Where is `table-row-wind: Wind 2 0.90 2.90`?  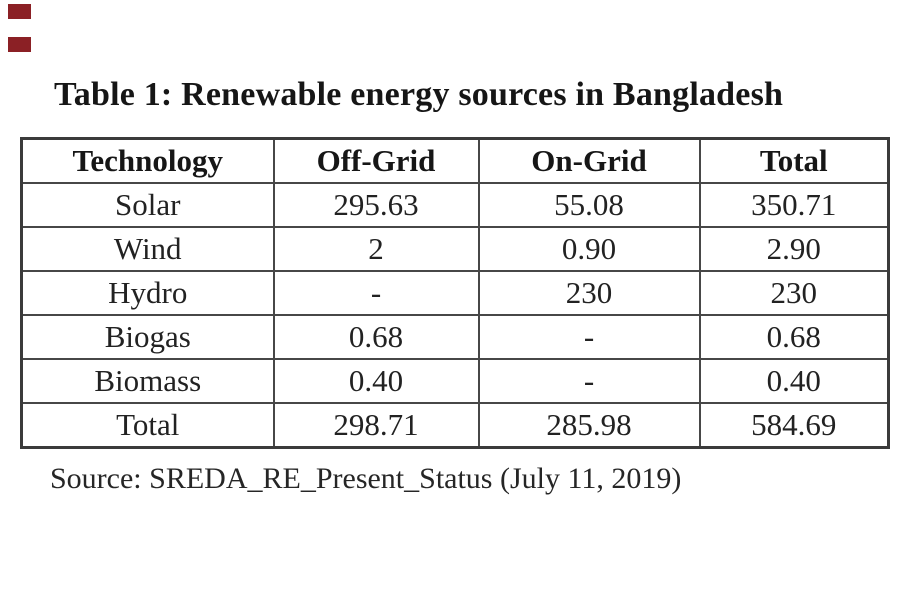
table-row-wind: Wind 2 0.90 2.90 is located at coordinates (455, 249).